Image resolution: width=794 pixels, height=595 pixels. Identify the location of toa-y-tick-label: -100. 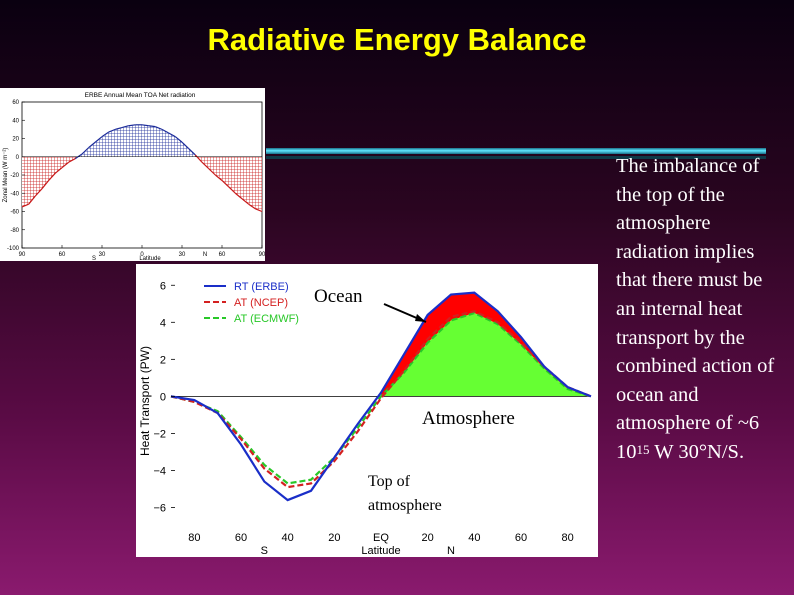
(13, 249).